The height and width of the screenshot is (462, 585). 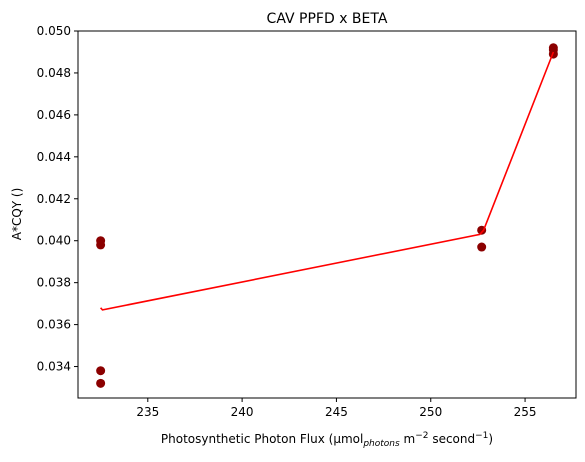 What do you see at coordinates (327, 19) in the screenshot?
I see `chart-title: CAV PPFD x BETA` at bounding box center [327, 19].